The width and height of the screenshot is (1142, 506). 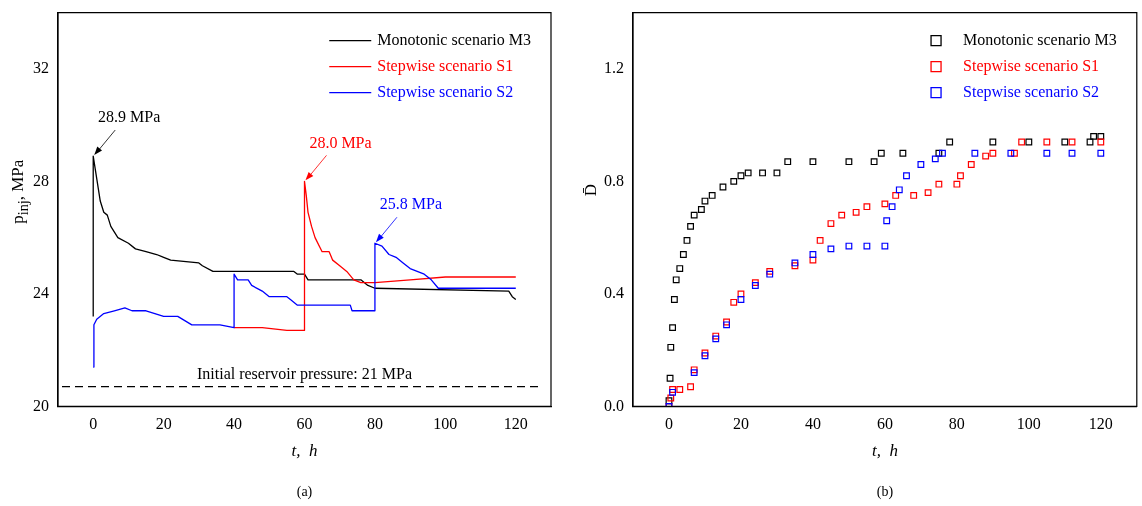 I want to click on x-axis-title: t, h, so click(x=884, y=451).